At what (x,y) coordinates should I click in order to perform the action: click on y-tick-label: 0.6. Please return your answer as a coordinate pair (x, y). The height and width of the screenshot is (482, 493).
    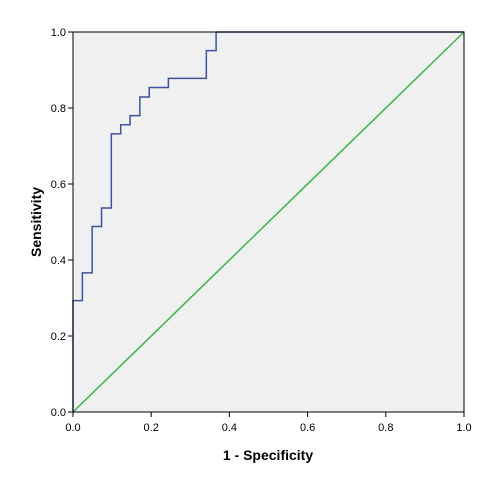
    Looking at the image, I should click on (58, 185).